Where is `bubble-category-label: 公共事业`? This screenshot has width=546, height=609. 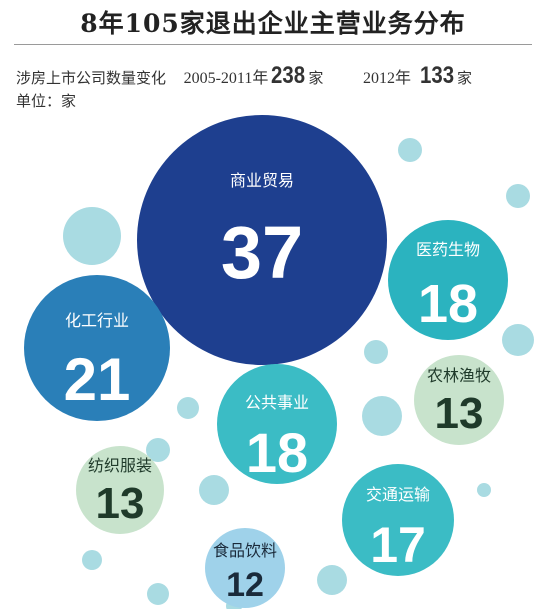
bubble-category-label: 公共事业 is located at coordinates (277, 402).